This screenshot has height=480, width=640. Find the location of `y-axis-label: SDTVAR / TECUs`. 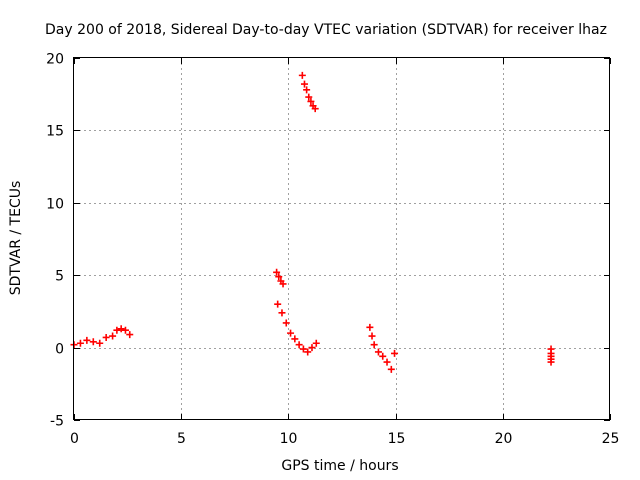

y-axis-label: SDTVAR / TECUs is located at coordinates (16, 238).